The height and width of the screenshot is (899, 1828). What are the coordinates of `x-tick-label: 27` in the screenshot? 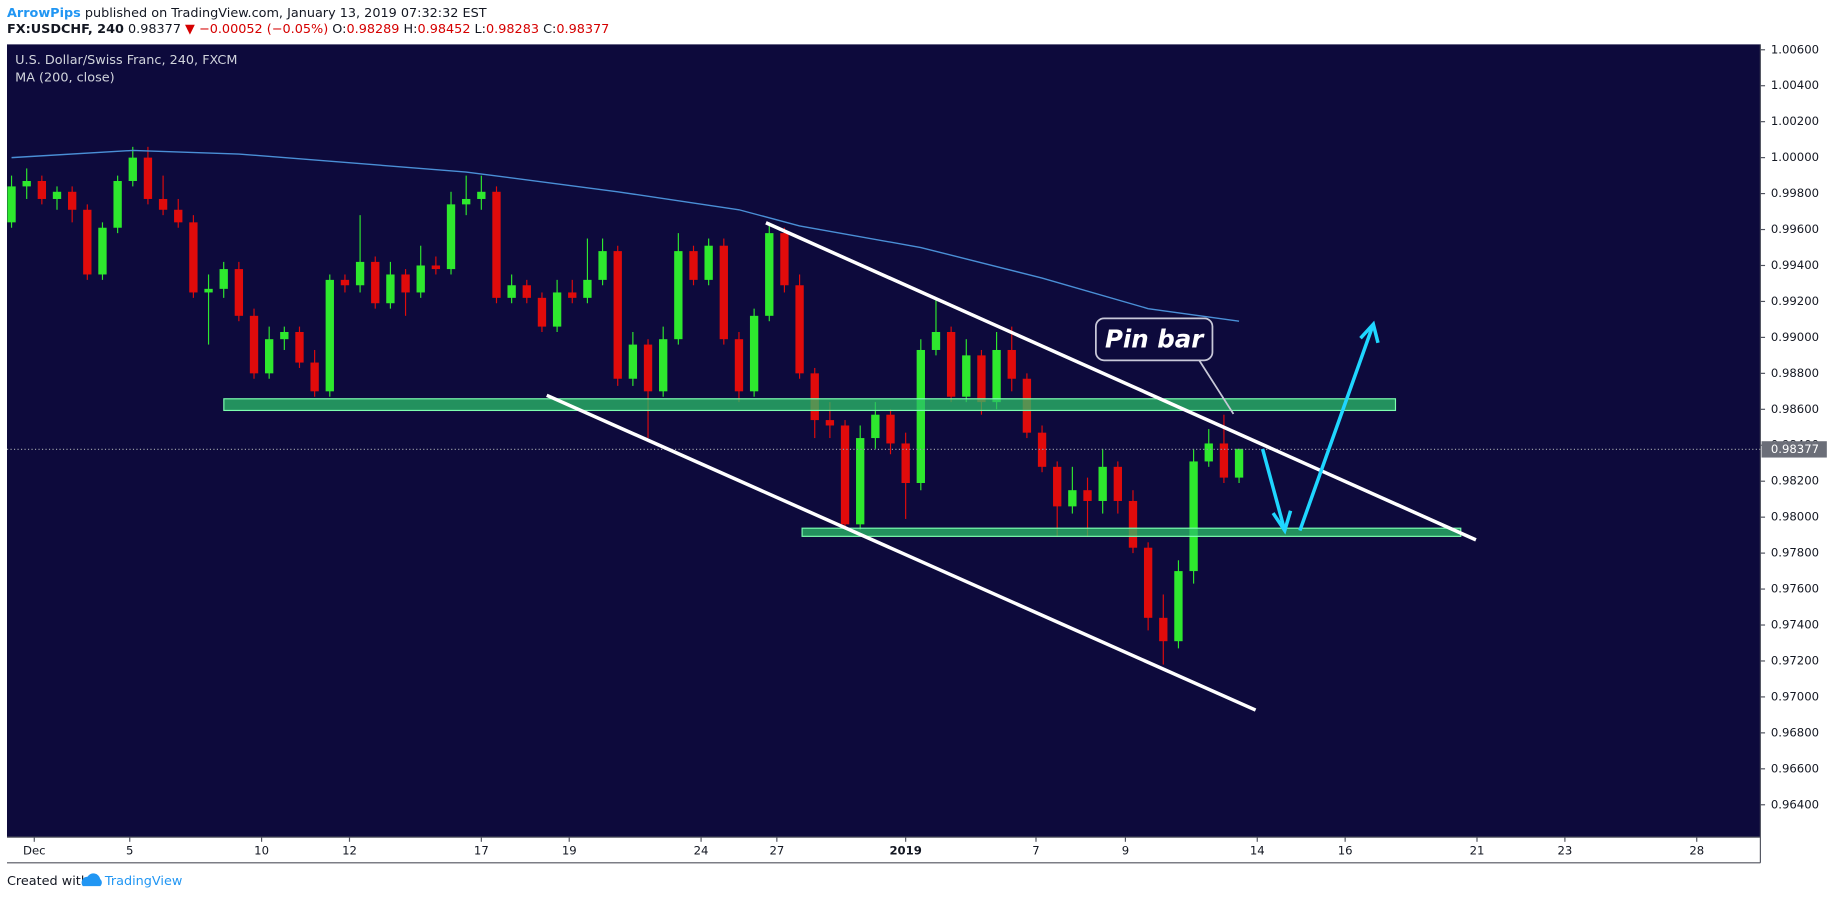 It's located at (776, 851).